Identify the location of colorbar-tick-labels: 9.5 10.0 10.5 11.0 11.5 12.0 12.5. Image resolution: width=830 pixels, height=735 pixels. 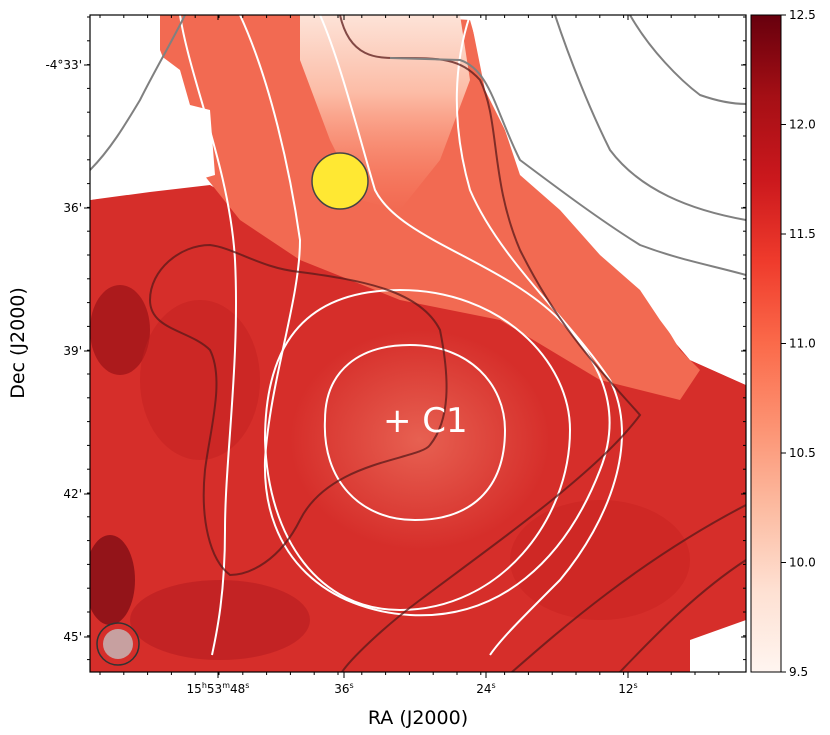
(802, 343).